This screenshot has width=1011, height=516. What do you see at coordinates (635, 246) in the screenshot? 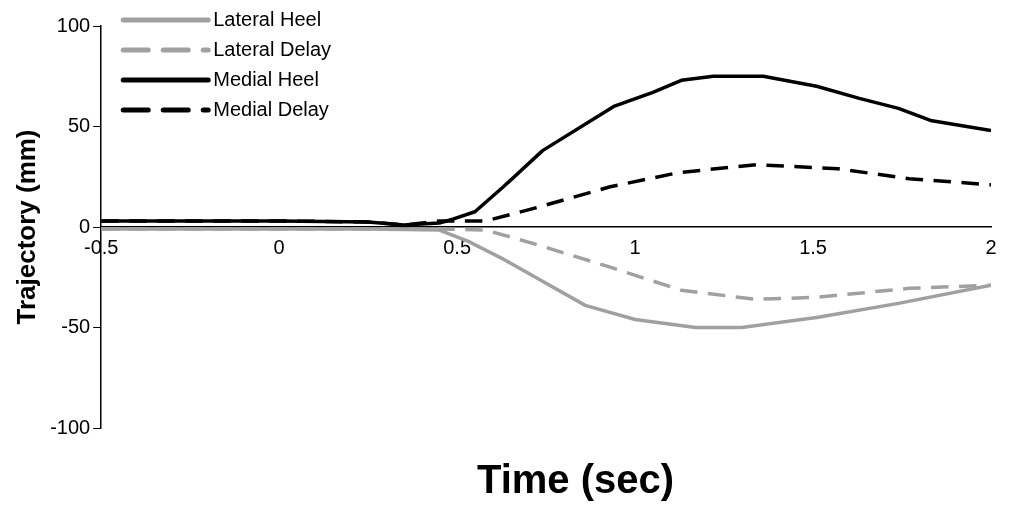
I see `x-tick-label: 1` at bounding box center [635, 246].